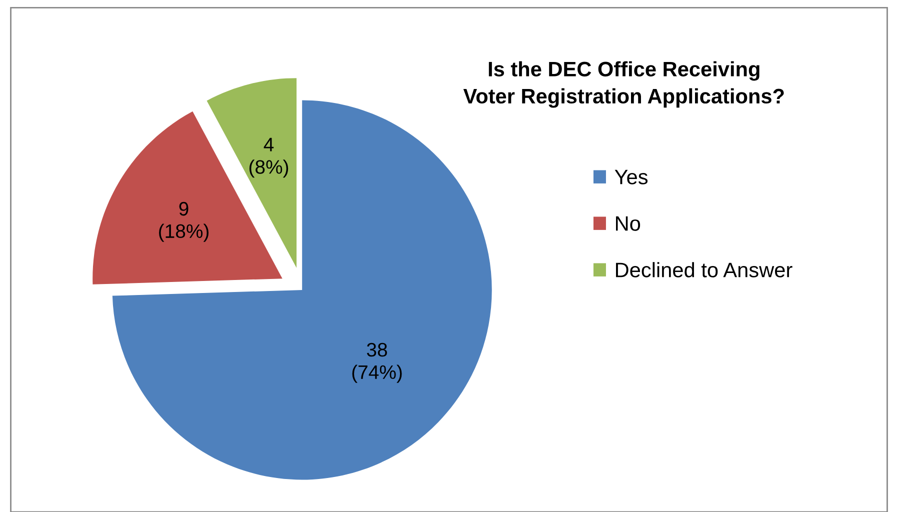  Describe the element at coordinates (184, 222) in the screenshot. I see `data-label: 9 (18%)` at that location.